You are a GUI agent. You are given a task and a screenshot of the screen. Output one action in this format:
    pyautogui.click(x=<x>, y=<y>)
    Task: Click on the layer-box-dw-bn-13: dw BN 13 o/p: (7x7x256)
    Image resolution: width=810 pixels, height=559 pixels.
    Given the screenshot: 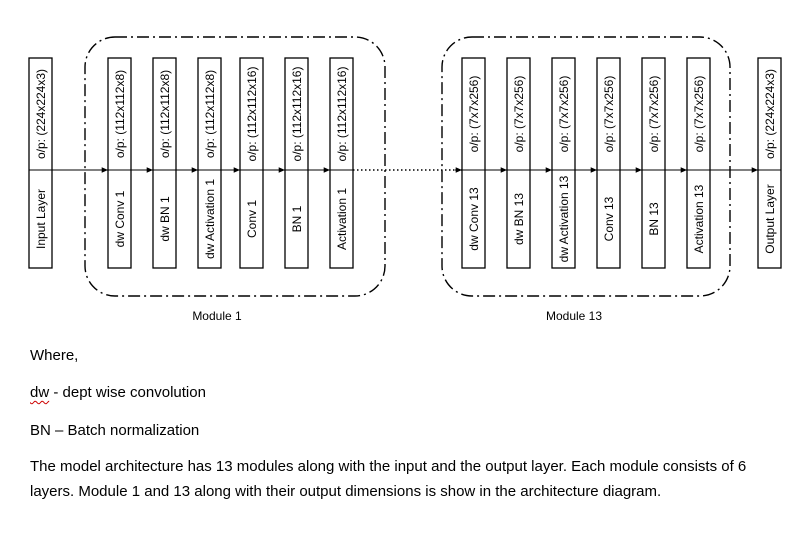 What is the action you would take?
    pyautogui.click(x=518, y=163)
    